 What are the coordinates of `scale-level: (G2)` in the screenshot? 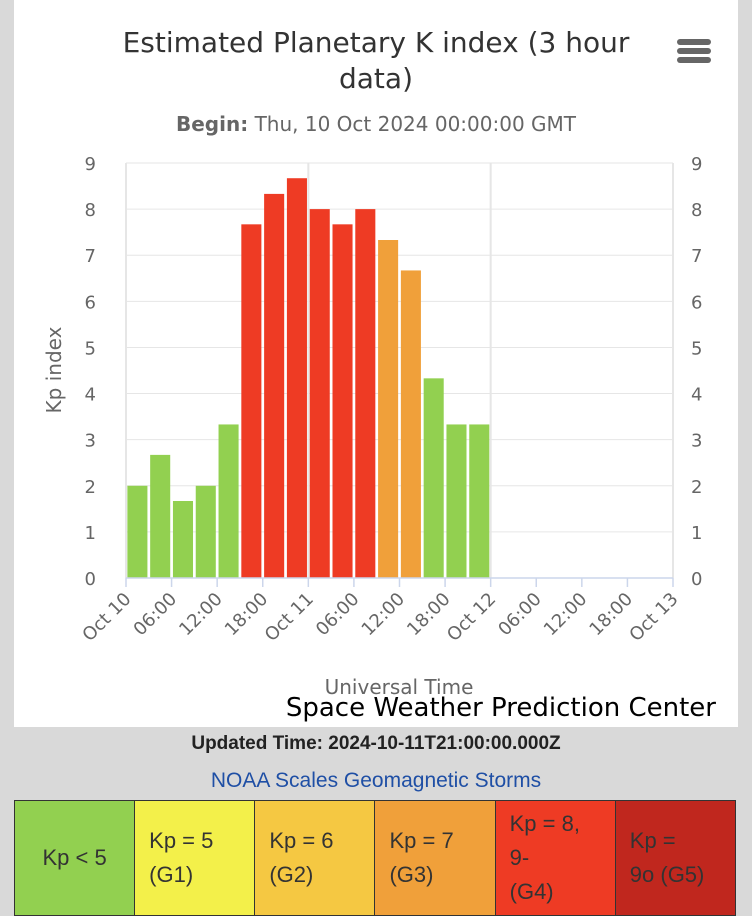 It's located at (291, 874).